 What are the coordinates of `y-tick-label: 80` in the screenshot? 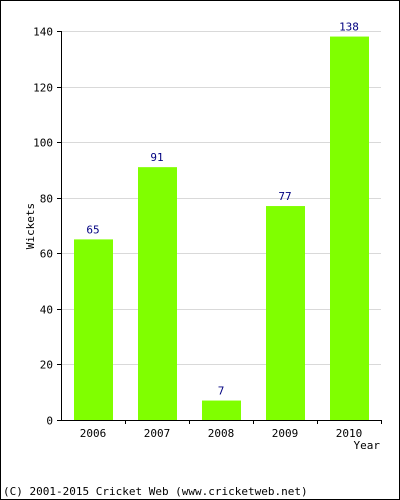 It's located at (46, 199).